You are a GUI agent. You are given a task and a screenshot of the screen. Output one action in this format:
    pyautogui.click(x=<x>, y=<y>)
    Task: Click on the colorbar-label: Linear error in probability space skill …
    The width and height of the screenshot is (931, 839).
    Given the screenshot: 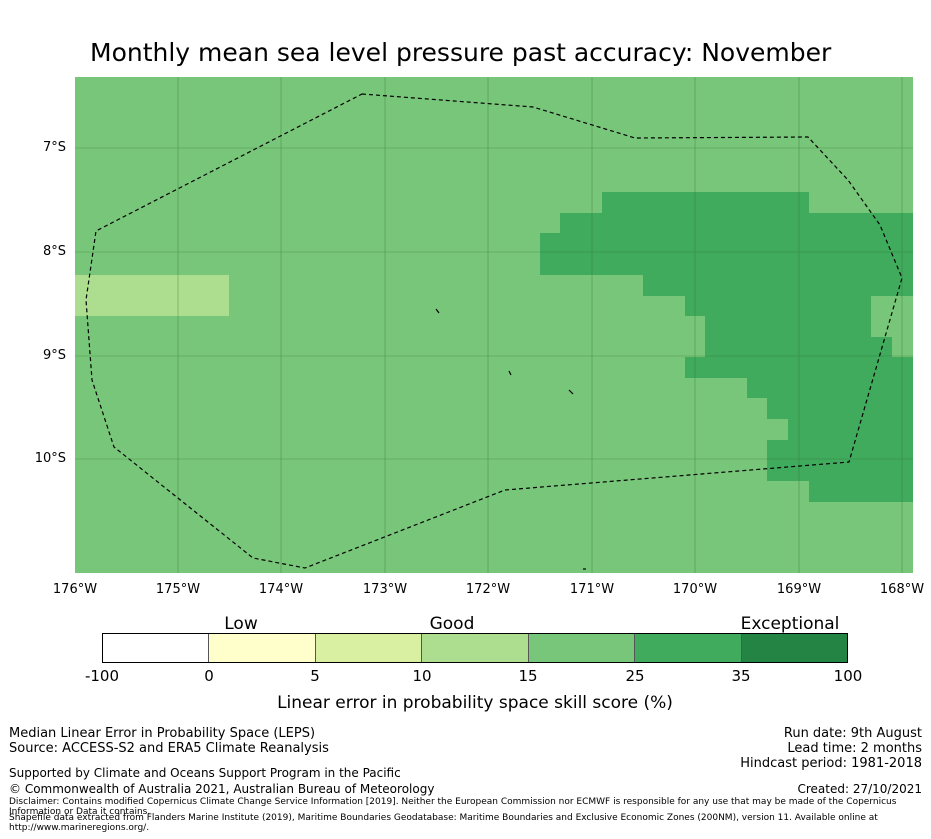 What is the action you would take?
    pyautogui.click(x=475, y=703)
    